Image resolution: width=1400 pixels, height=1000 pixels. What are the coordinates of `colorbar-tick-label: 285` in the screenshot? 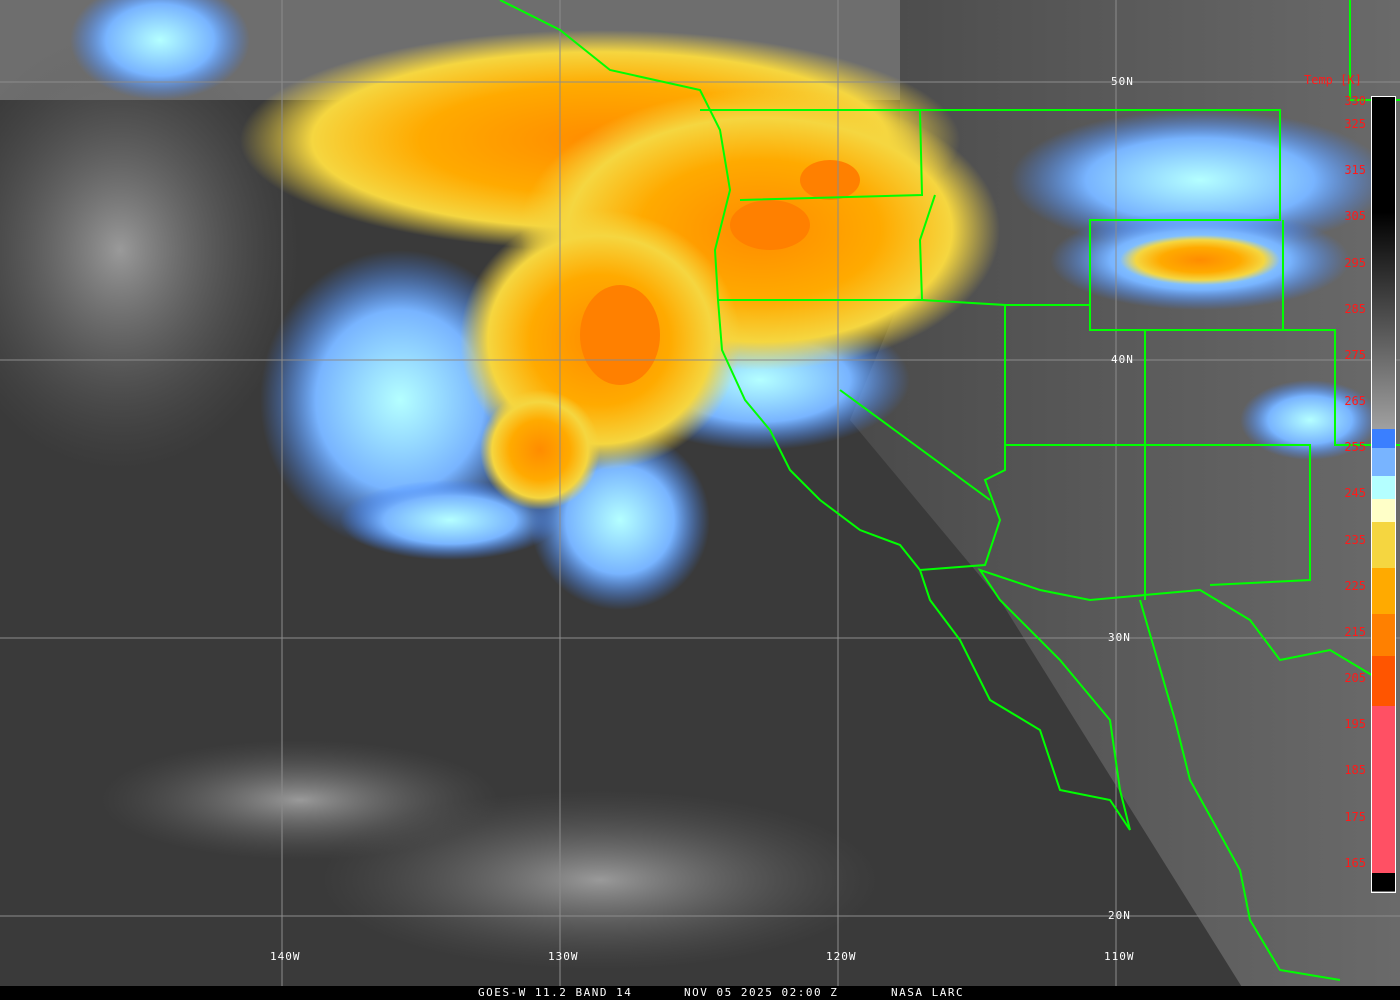 It's located at (1355, 308).